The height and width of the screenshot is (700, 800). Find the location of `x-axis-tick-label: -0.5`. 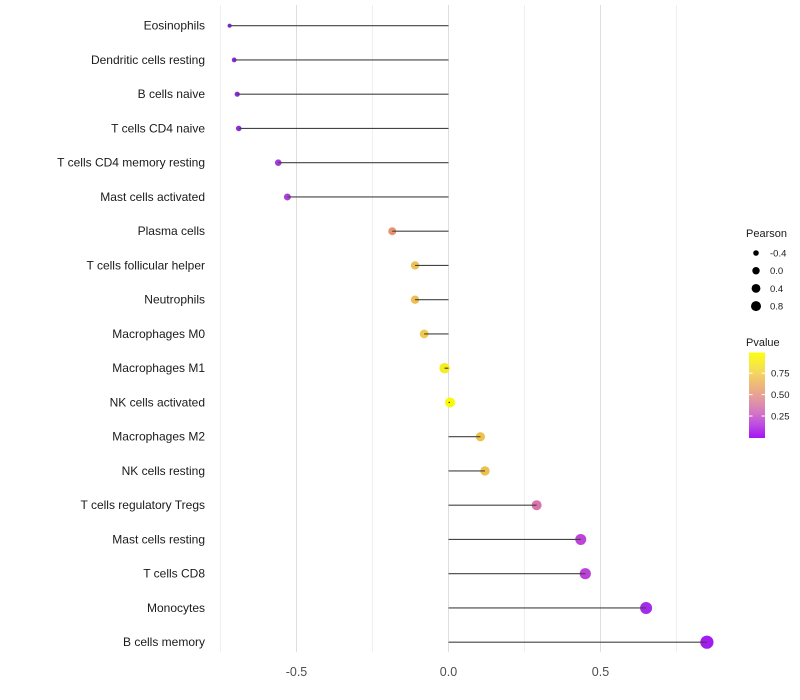

x-axis-tick-label: -0.5 is located at coordinates (297, 672).